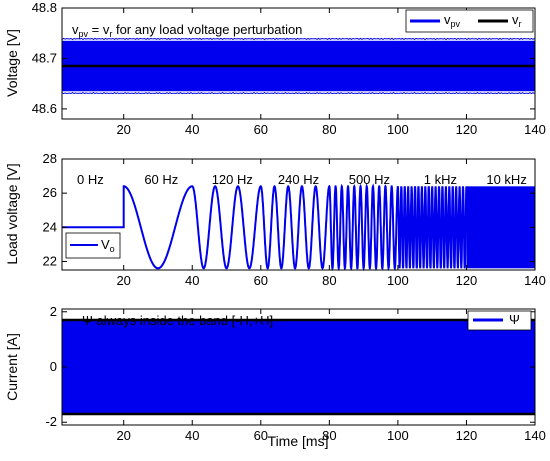 Image resolution: width=550 pixels, height=461 pixels. Describe the element at coordinates (90, 179) in the screenshot. I see `segment-label: 0 Hz` at that location.